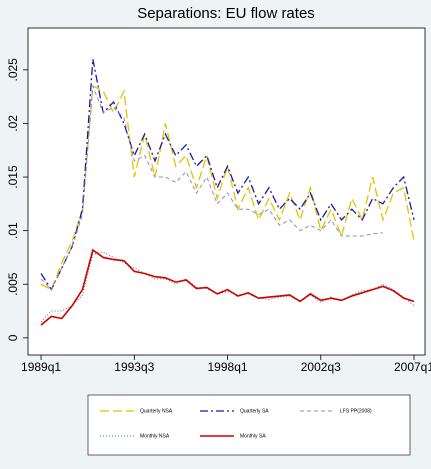  I want to click on y-tick-label: .01, so click(13, 230).